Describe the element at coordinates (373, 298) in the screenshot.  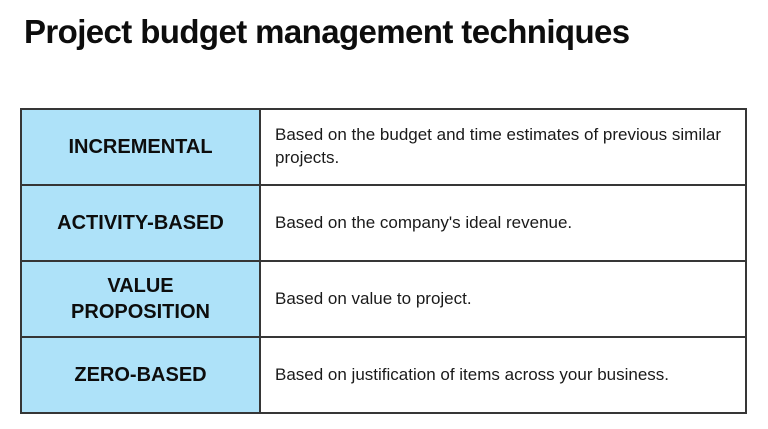
I see `description-text: Based on value to project.` at that location.